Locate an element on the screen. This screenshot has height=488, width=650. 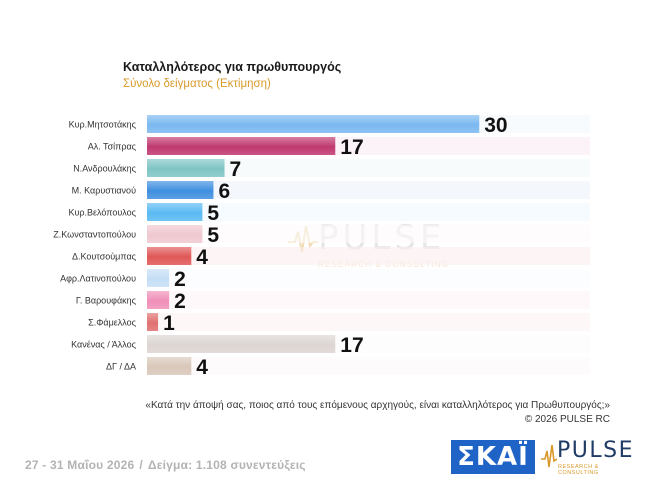
survey-dates: 27 - 31 Μαΐου 2026 is located at coordinates (80, 465).